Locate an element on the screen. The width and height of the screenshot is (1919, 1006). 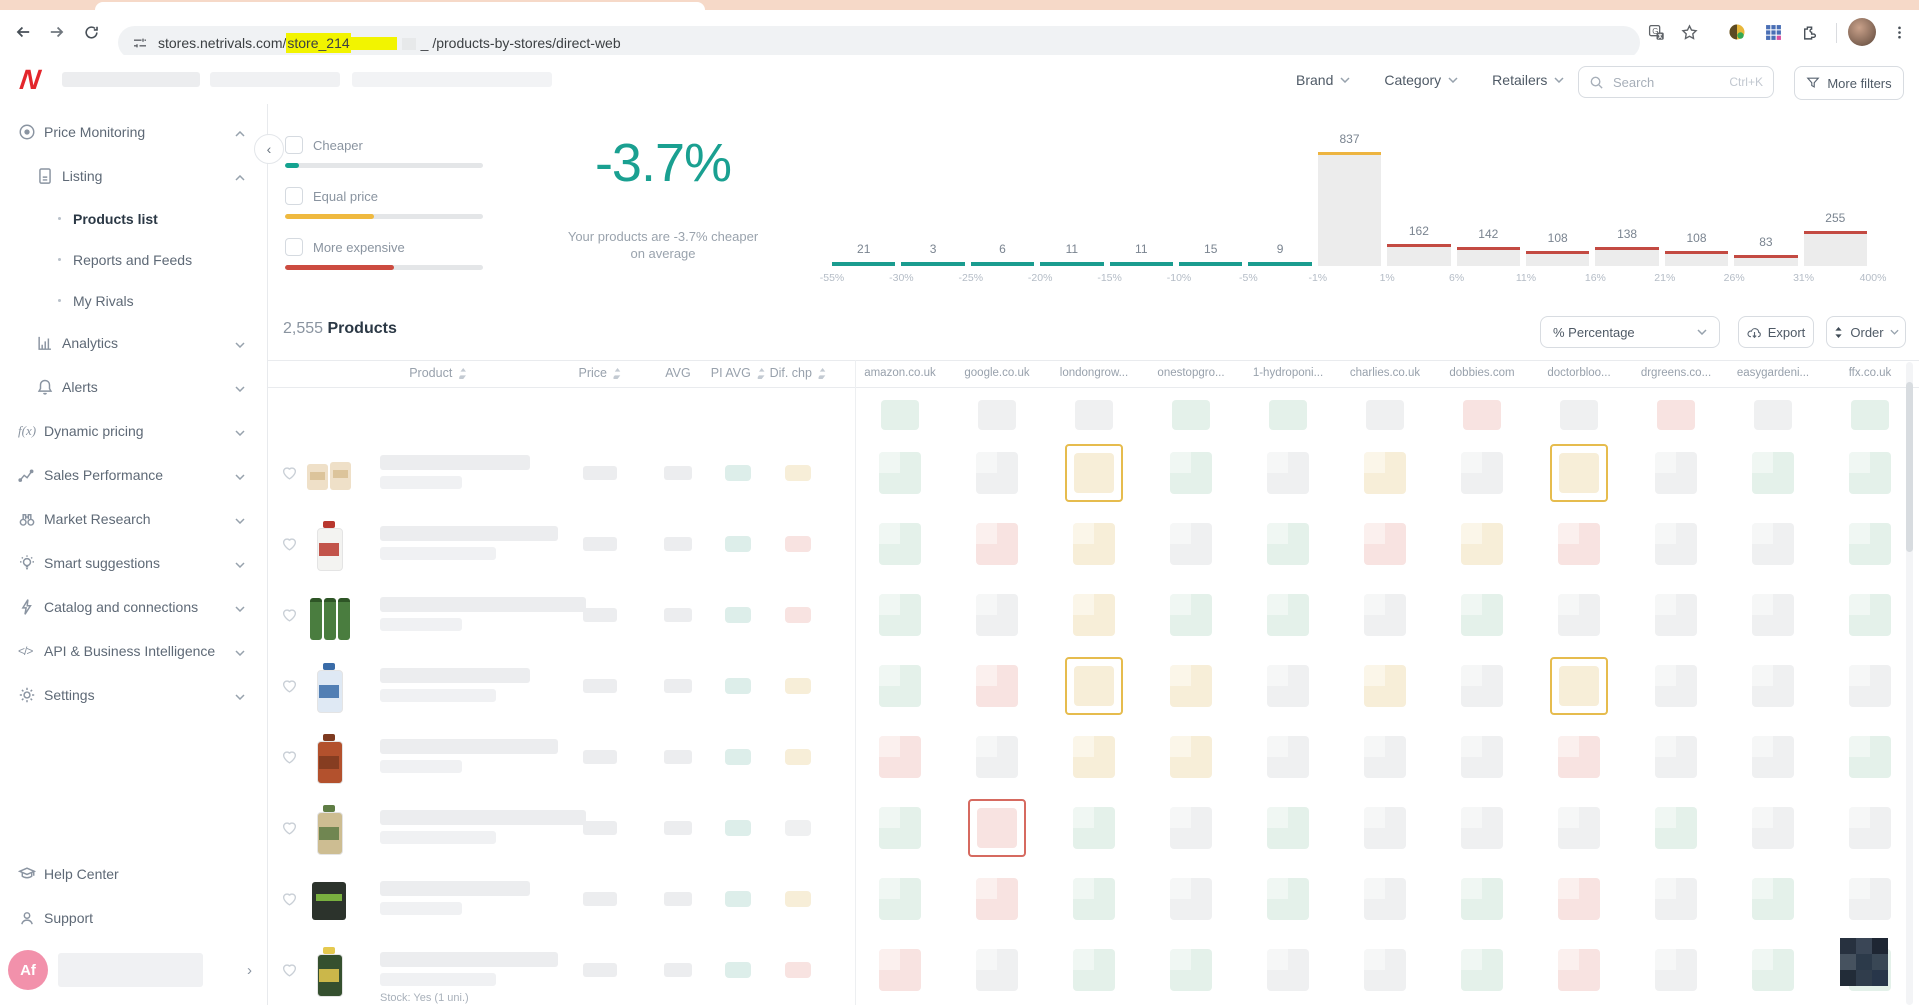
browser-menu-icon is located at coordinates (1899, 32).